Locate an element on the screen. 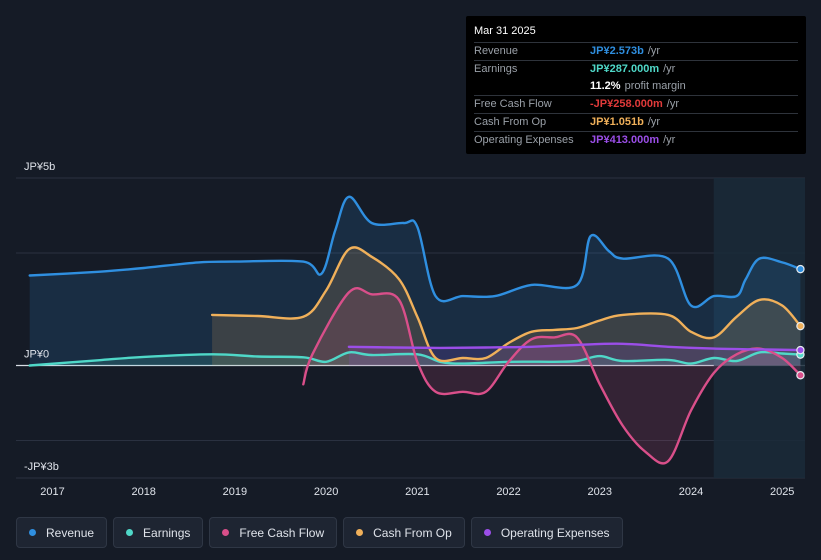 The height and width of the screenshot is (560, 821). tooltip-row-label: Free Cash Flow is located at coordinates (513, 104).